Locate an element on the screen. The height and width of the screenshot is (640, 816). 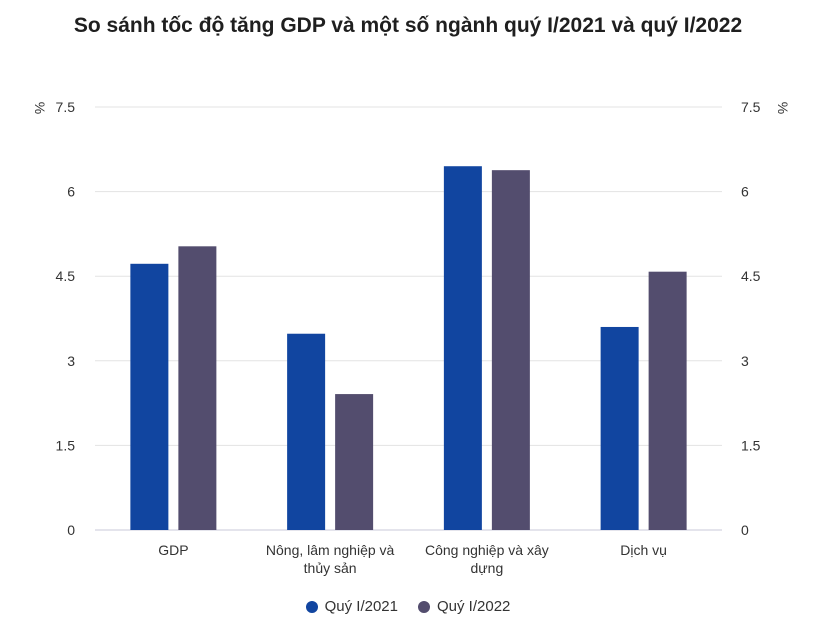
legend-item-2022: Quý I/2022 is located at coordinates (464, 606).